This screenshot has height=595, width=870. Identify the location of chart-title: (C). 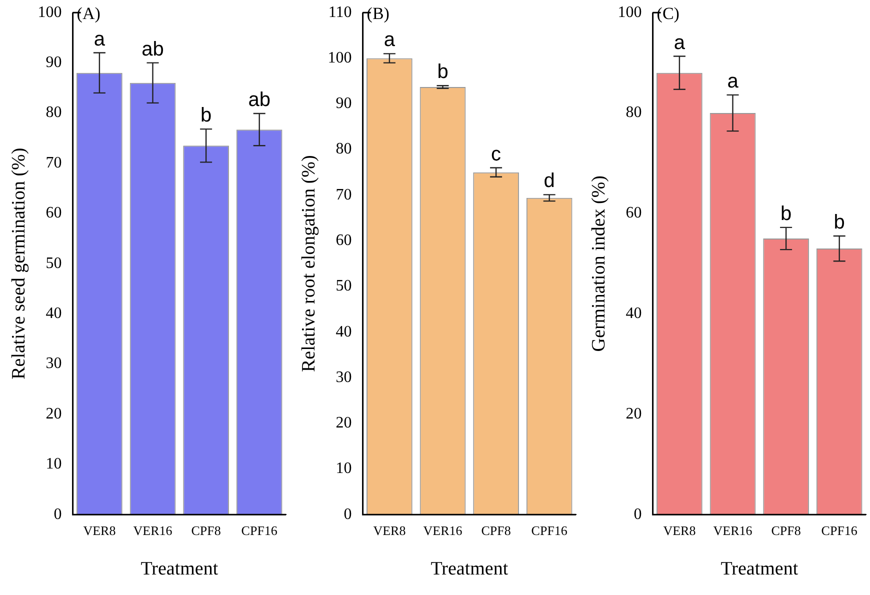
(668, 14).